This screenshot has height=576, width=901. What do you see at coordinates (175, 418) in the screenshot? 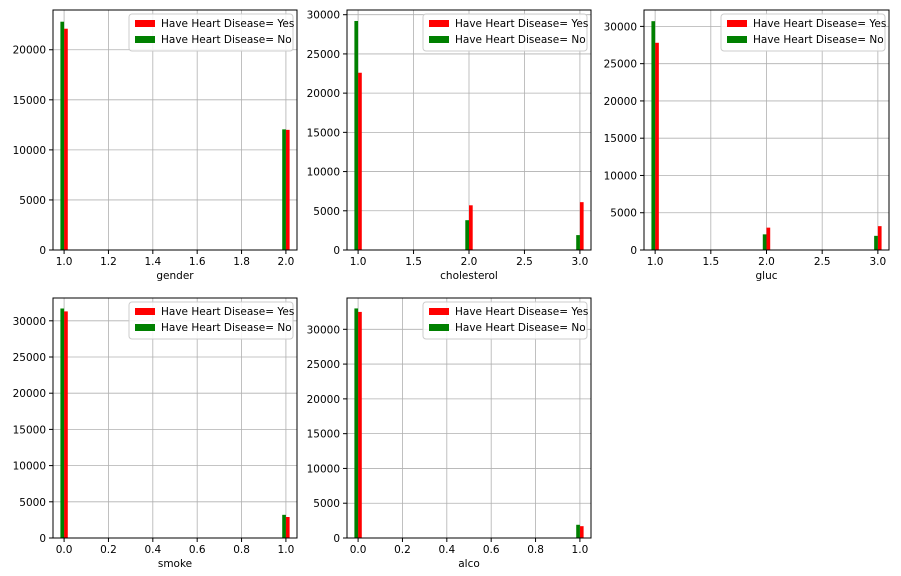
I see `plot-frame` at bounding box center [175, 418].